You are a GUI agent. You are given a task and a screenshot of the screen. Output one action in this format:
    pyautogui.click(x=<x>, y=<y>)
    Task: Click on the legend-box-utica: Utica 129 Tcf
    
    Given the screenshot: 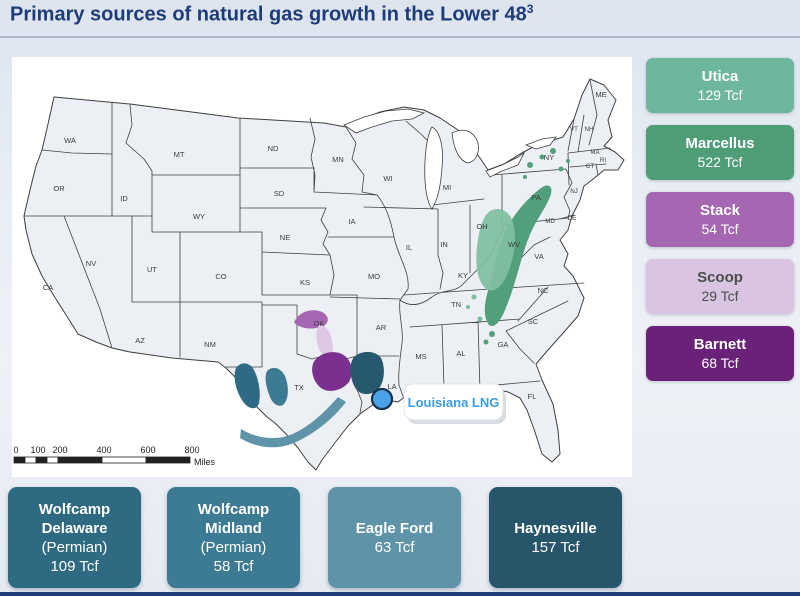 What is the action you would take?
    pyautogui.click(x=720, y=85)
    